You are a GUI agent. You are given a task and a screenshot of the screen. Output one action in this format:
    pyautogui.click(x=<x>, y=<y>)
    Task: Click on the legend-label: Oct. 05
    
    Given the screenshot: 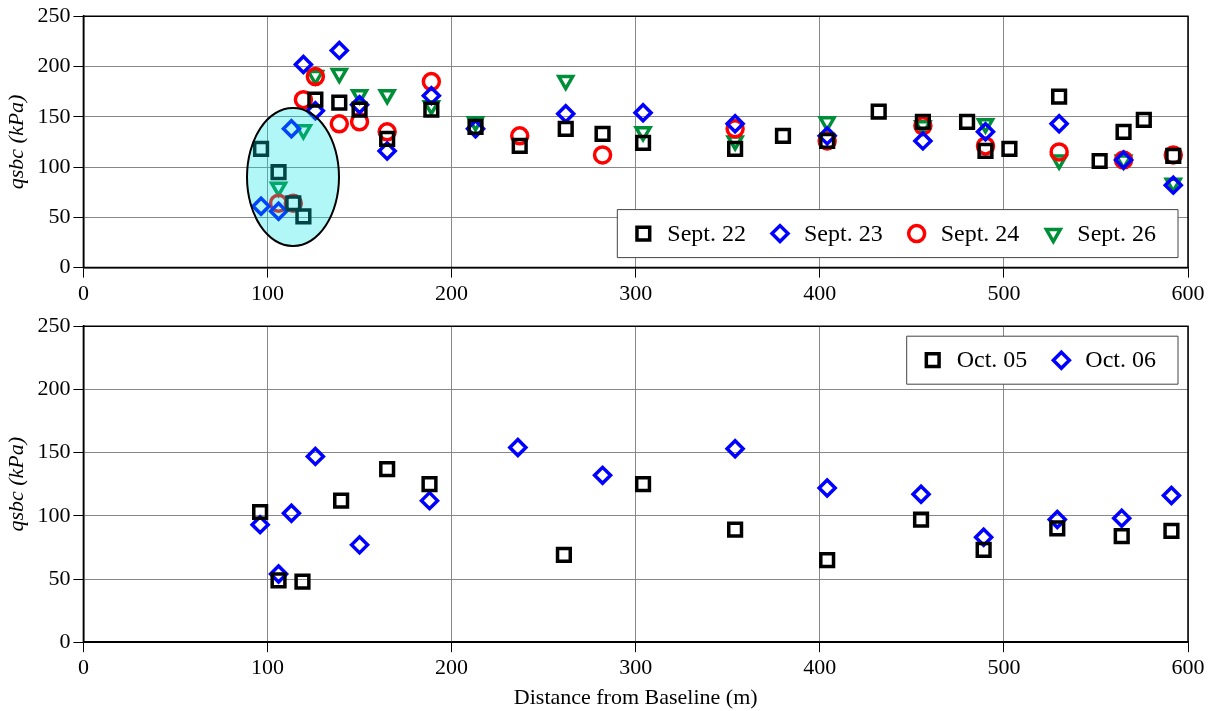 What is the action you would take?
    pyautogui.click(x=992, y=359)
    